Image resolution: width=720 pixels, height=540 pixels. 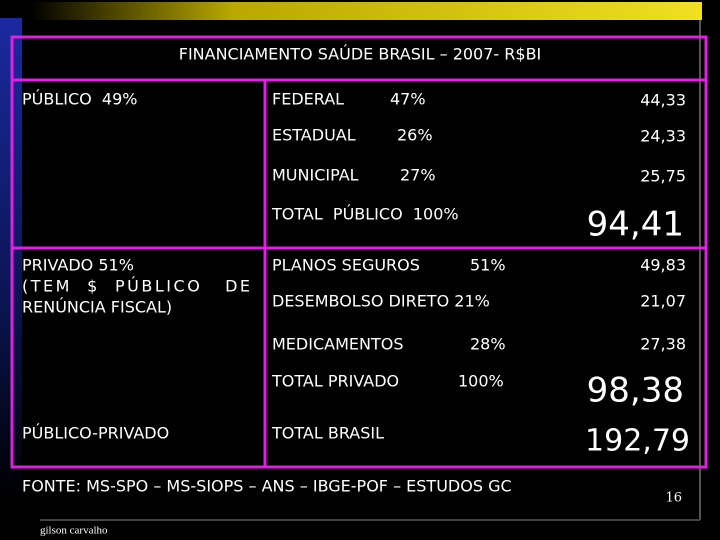 What do you see at coordinates (663, 136) in the screenshot?
I see `row-value: 24,33` at bounding box center [663, 136].